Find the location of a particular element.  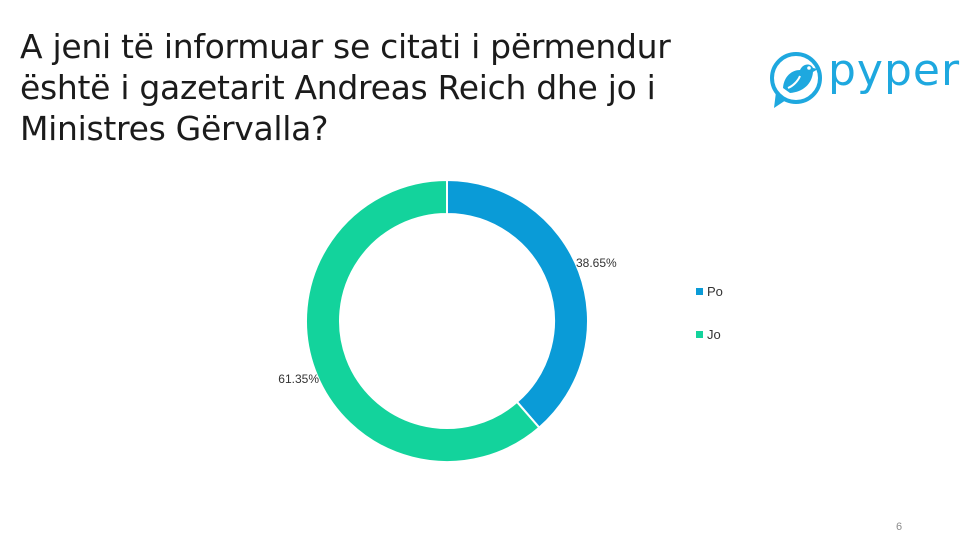

pyper-logo: pyper is located at coordinates (866, 81).